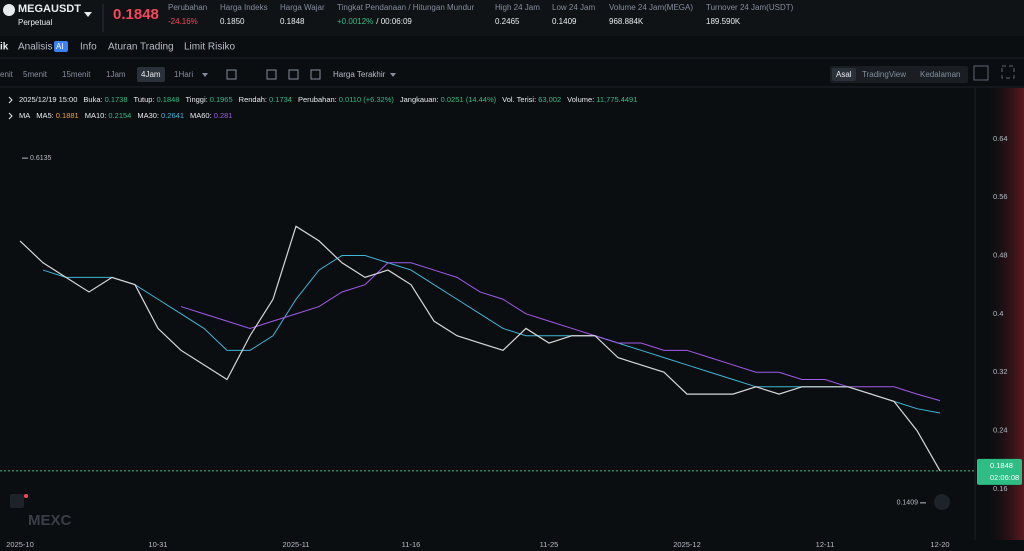  What do you see at coordinates (49, 9) in the screenshot?
I see `symbol: MEGAUSDT` at bounding box center [49, 9].